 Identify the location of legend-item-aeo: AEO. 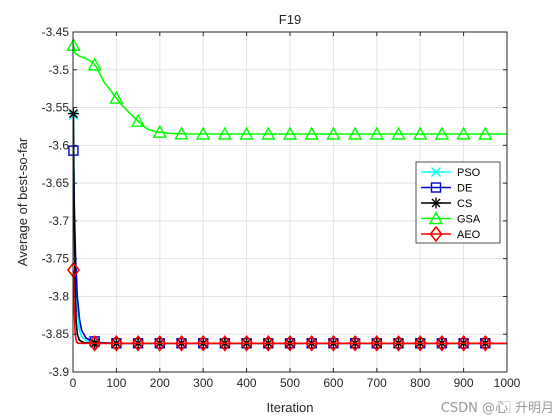
(451, 234).